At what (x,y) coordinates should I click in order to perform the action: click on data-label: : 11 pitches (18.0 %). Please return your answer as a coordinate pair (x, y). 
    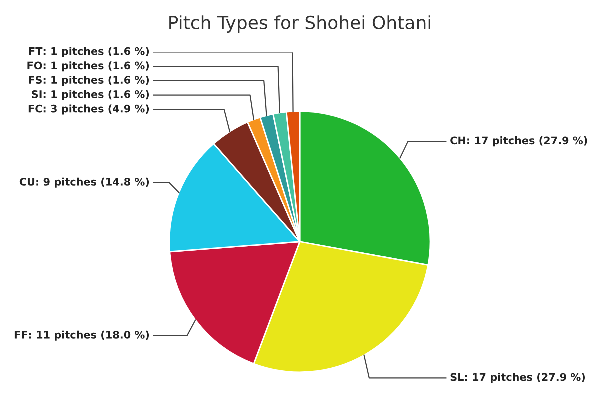
    Looking at the image, I should click on (89, 335).